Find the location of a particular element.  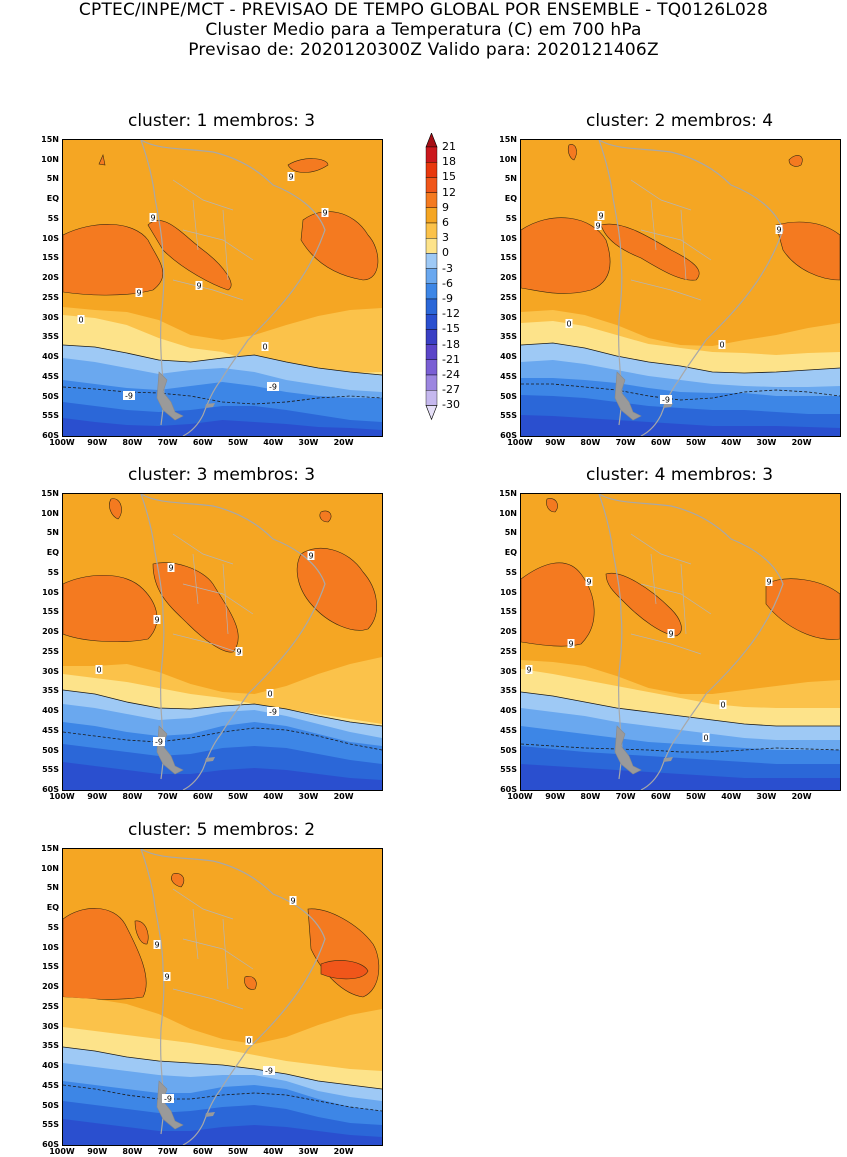

colorbar-level-label: 15 is located at coordinates (449, 177).